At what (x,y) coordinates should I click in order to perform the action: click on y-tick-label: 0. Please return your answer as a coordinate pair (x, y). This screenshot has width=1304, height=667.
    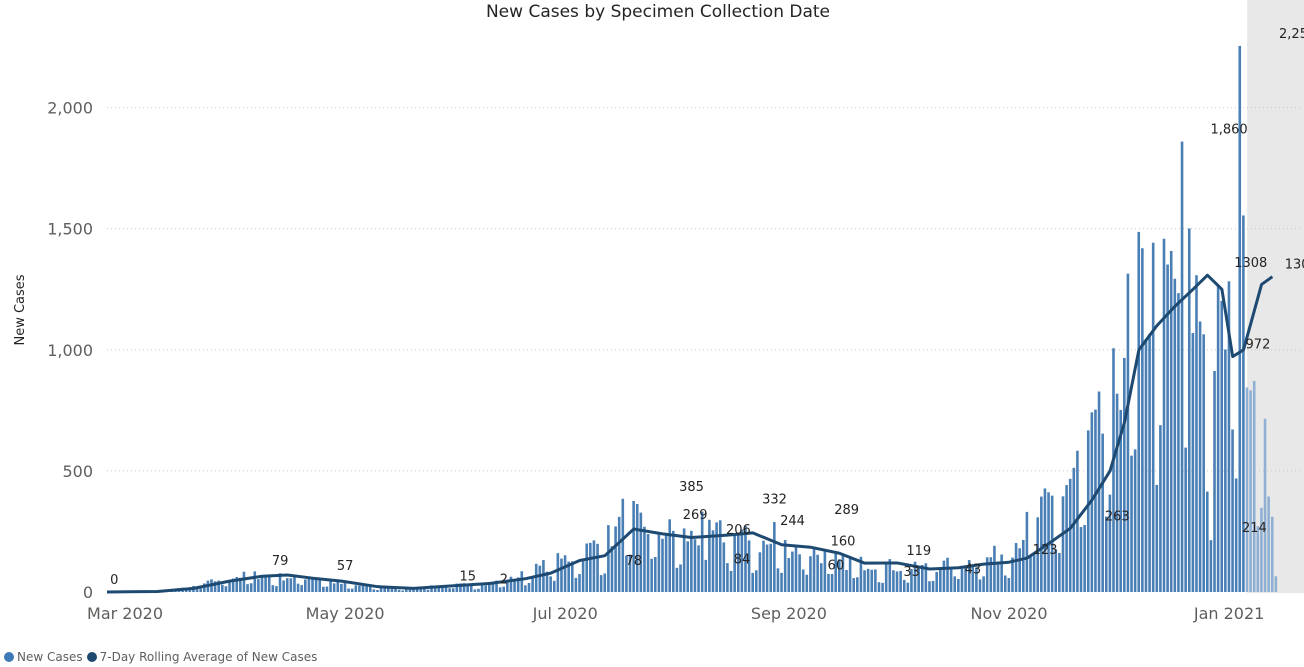
    Looking at the image, I should click on (88, 592).